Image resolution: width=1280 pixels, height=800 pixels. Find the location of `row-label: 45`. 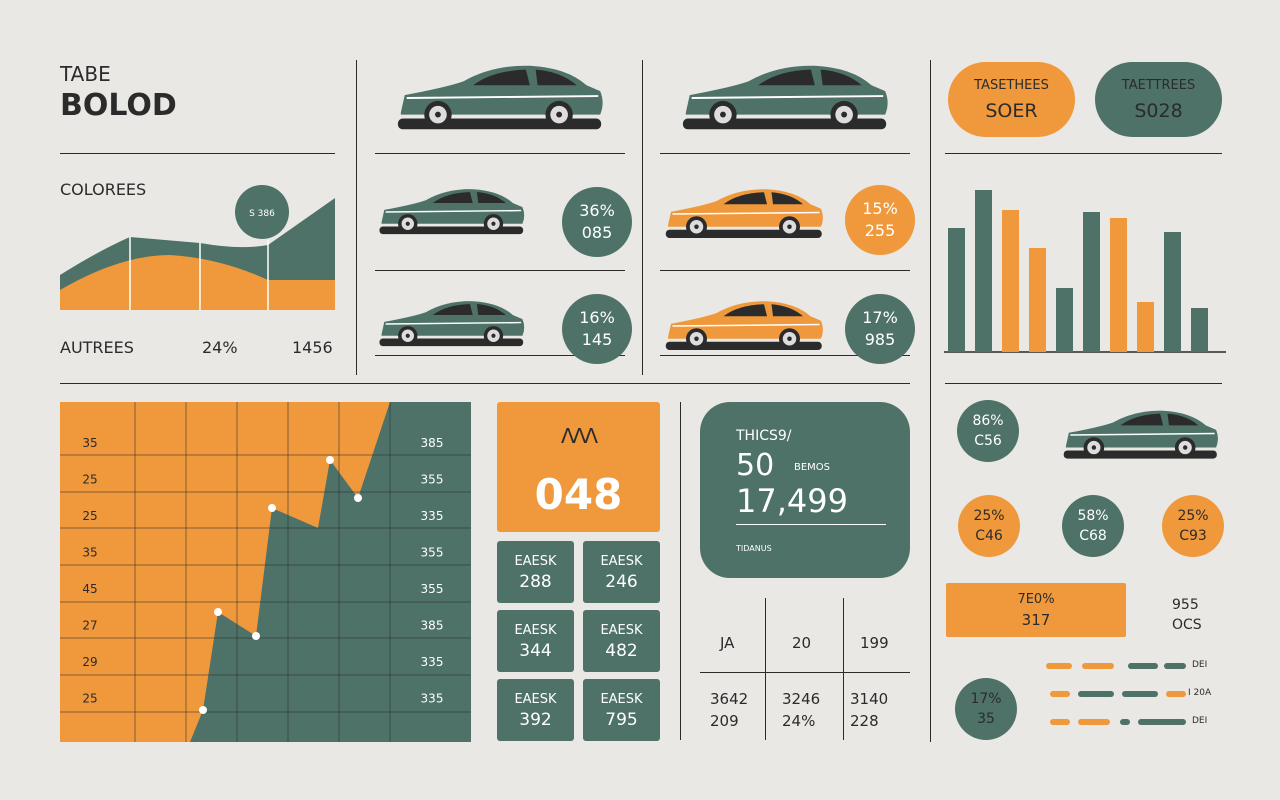

row-label: 45 is located at coordinates (89, 589).